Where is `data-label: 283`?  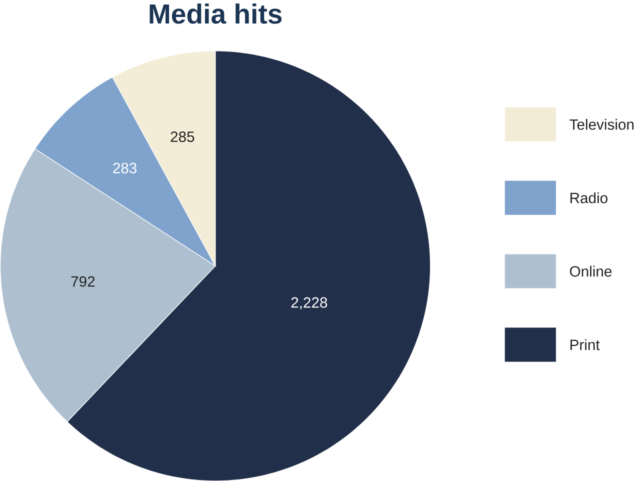 data-label: 283 is located at coordinates (124, 168).